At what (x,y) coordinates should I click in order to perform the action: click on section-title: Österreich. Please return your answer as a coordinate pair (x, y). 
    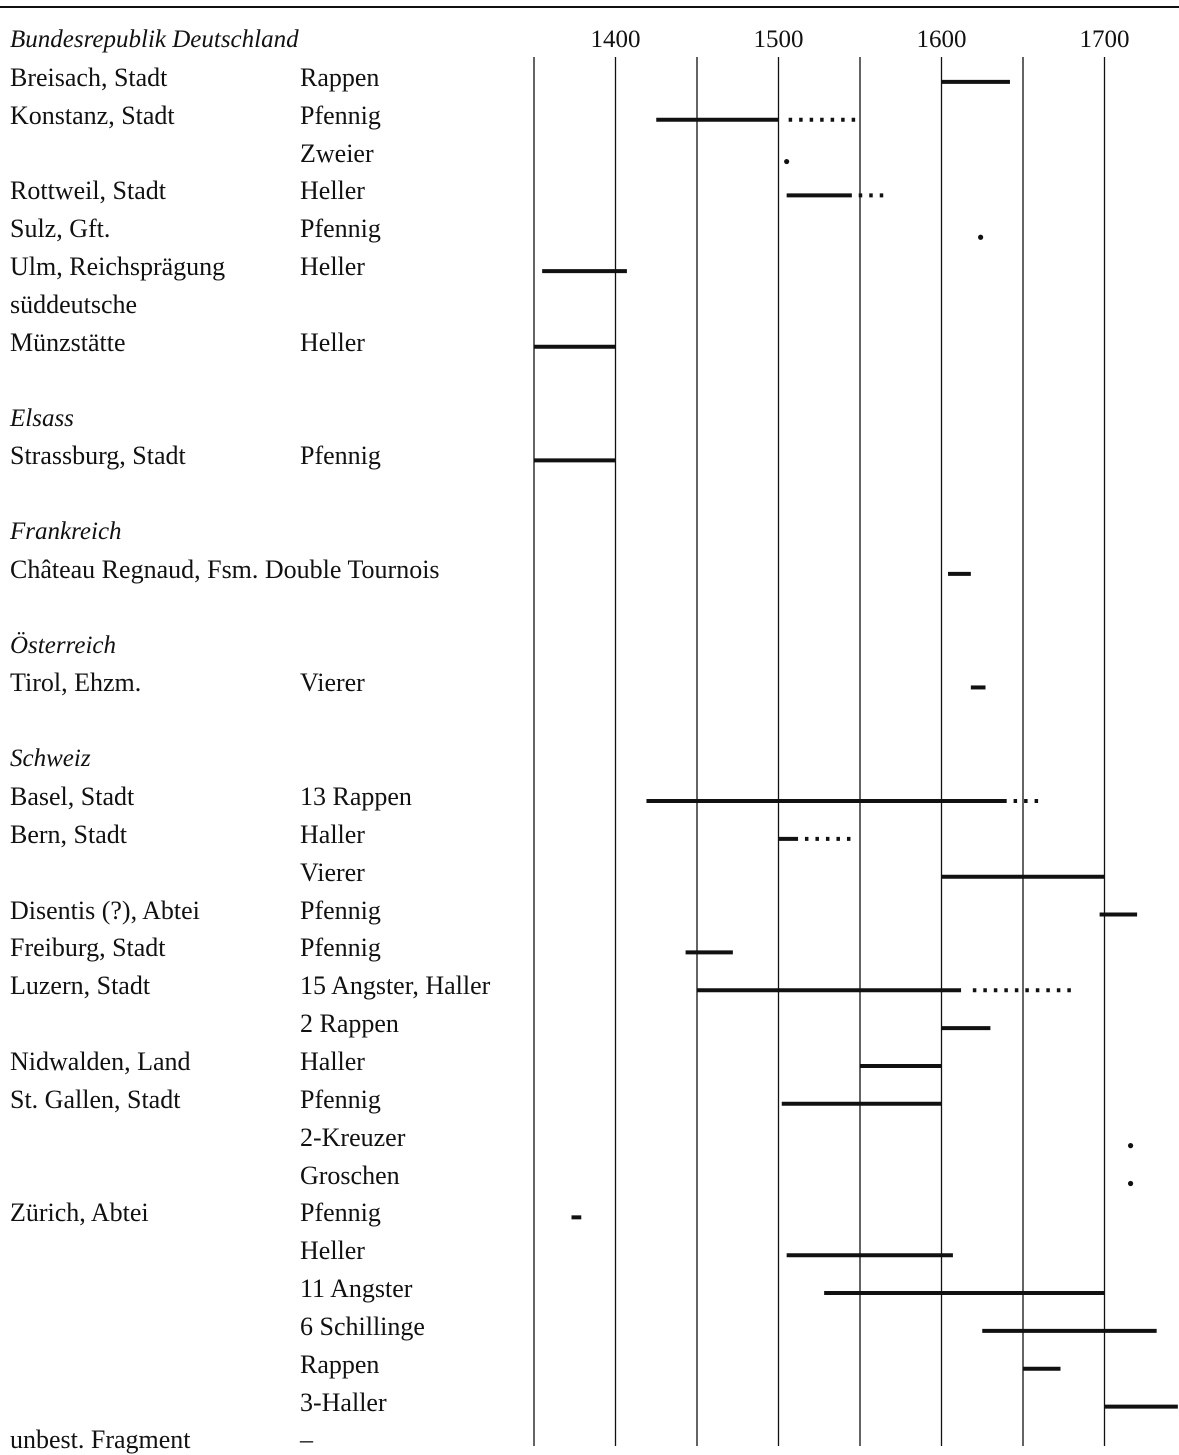
    Looking at the image, I should click on (63, 645).